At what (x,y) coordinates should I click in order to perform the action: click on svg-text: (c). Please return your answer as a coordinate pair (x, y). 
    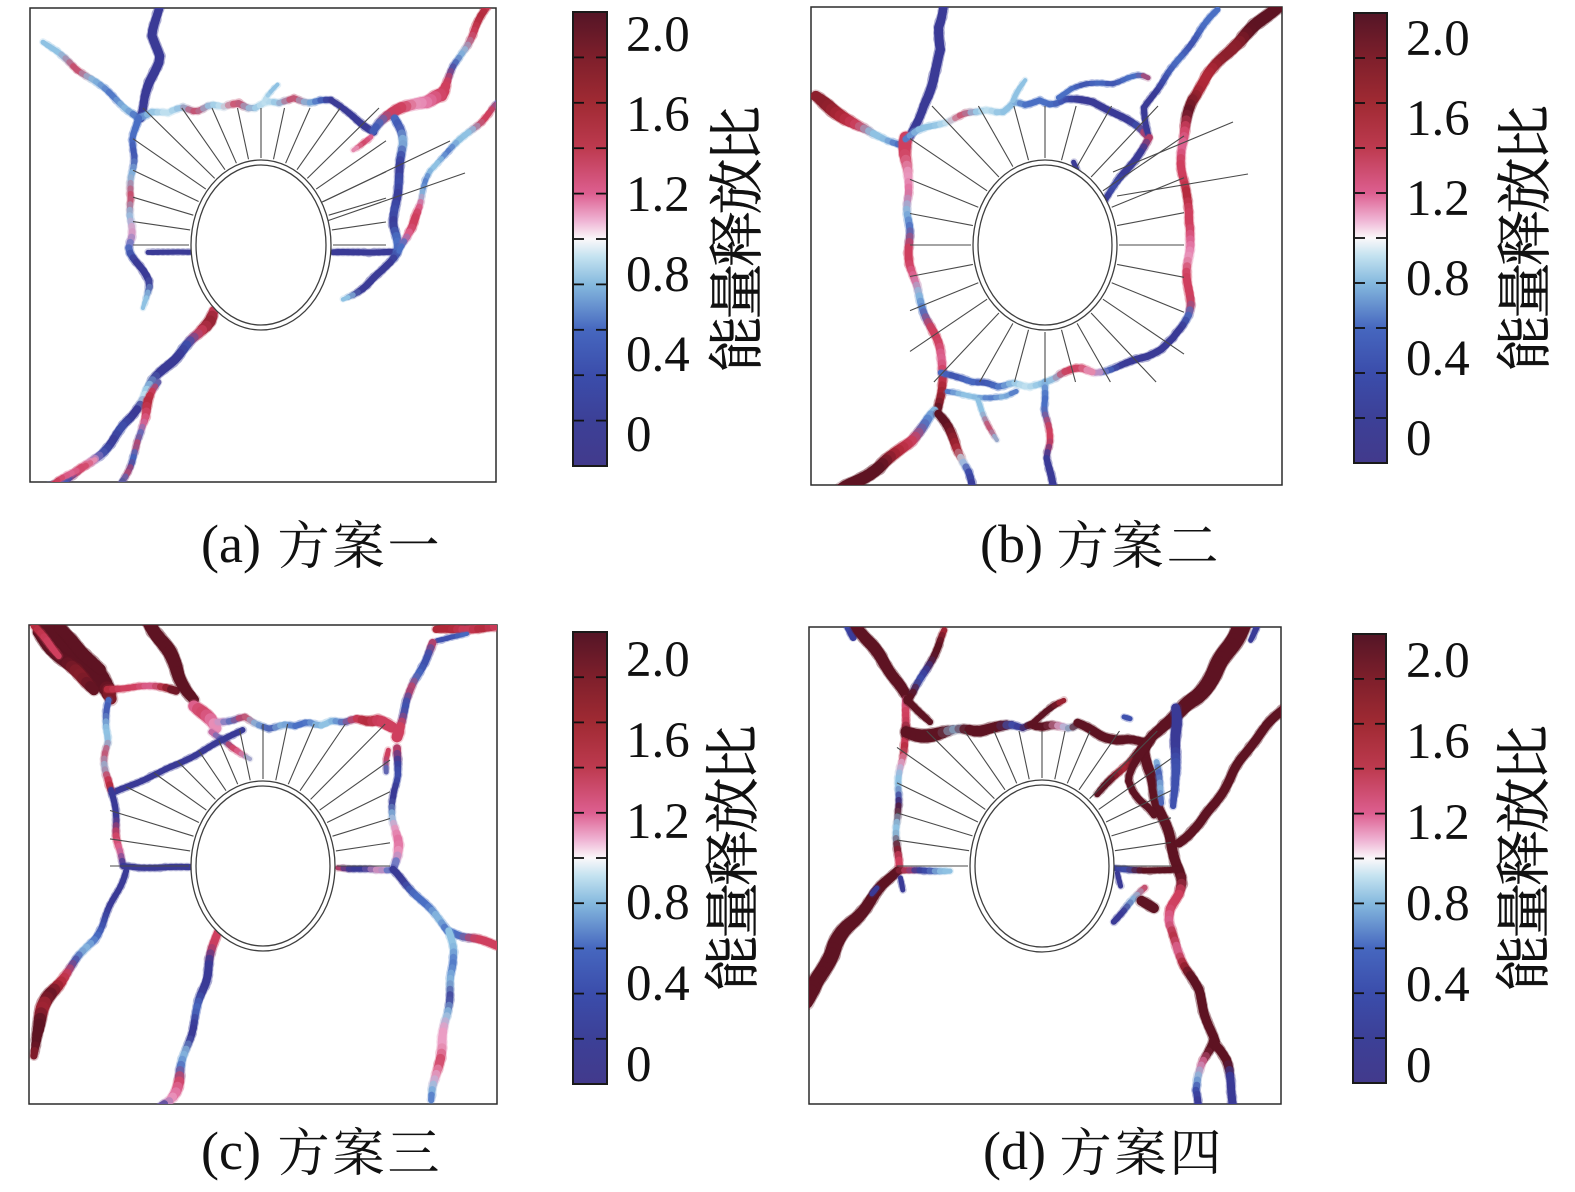
    Looking at the image, I should click on (231, 1151).